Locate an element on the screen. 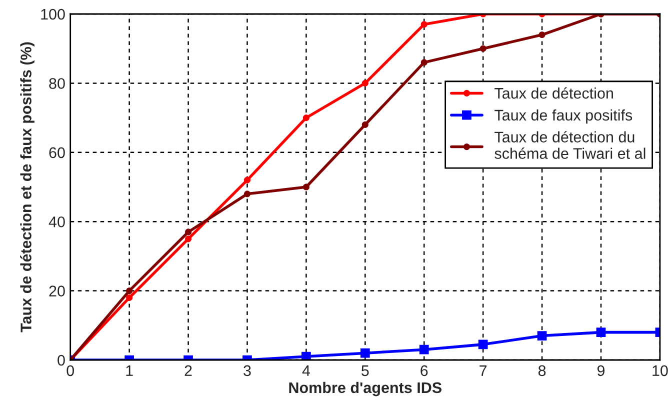 This screenshot has height=400, width=670. x-tick-label: 6 is located at coordinates (424, 370).